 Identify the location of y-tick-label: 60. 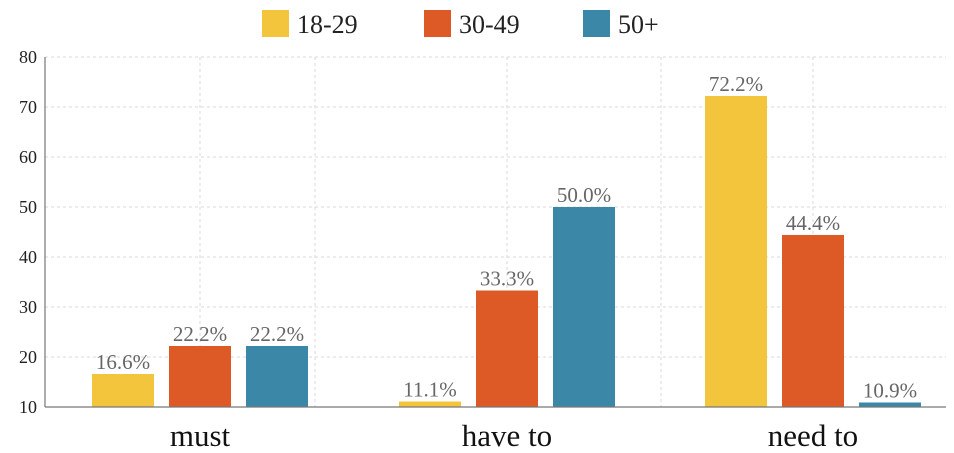
(28, 157).